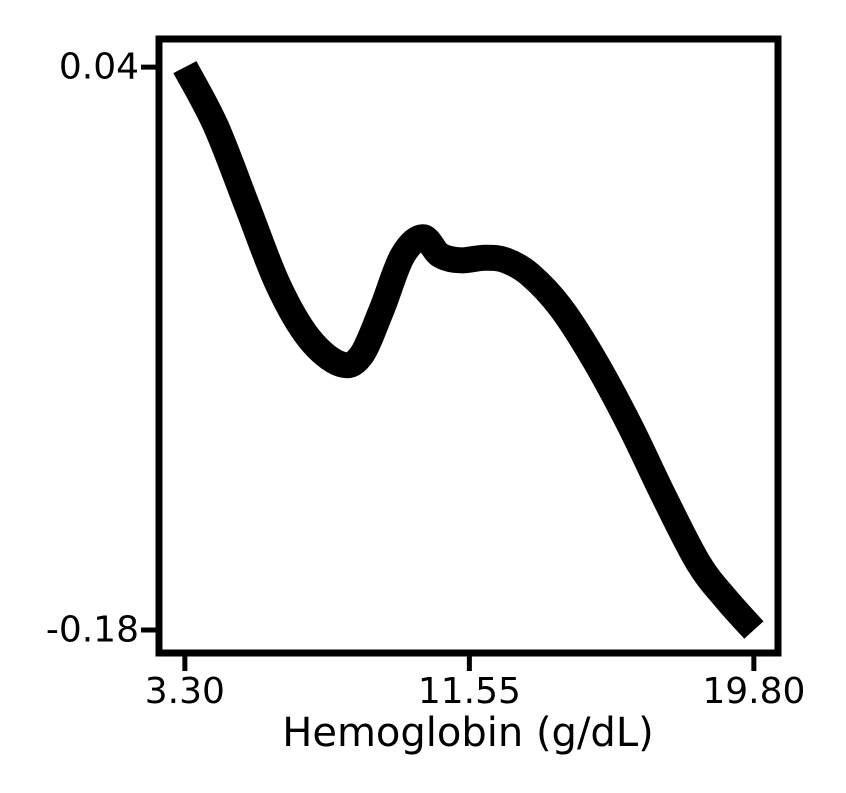 This screenshot has width=846, height=793. Describe the element at coordinates (99, 67) in the screenshot. I see `y-tick-label: 0.04` at that location.